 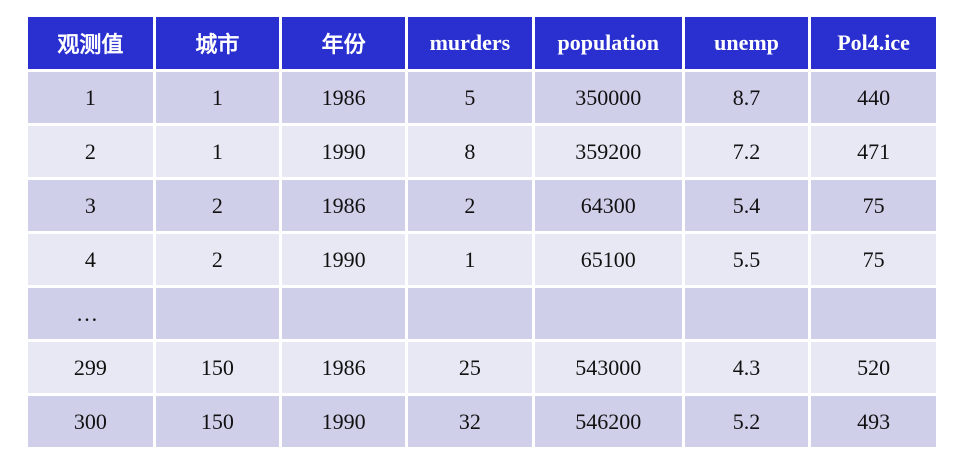 What do you see at coordinates (470, 422) in the screenshot?
I see `table-cell: 32` at bounding box center [470, 422].